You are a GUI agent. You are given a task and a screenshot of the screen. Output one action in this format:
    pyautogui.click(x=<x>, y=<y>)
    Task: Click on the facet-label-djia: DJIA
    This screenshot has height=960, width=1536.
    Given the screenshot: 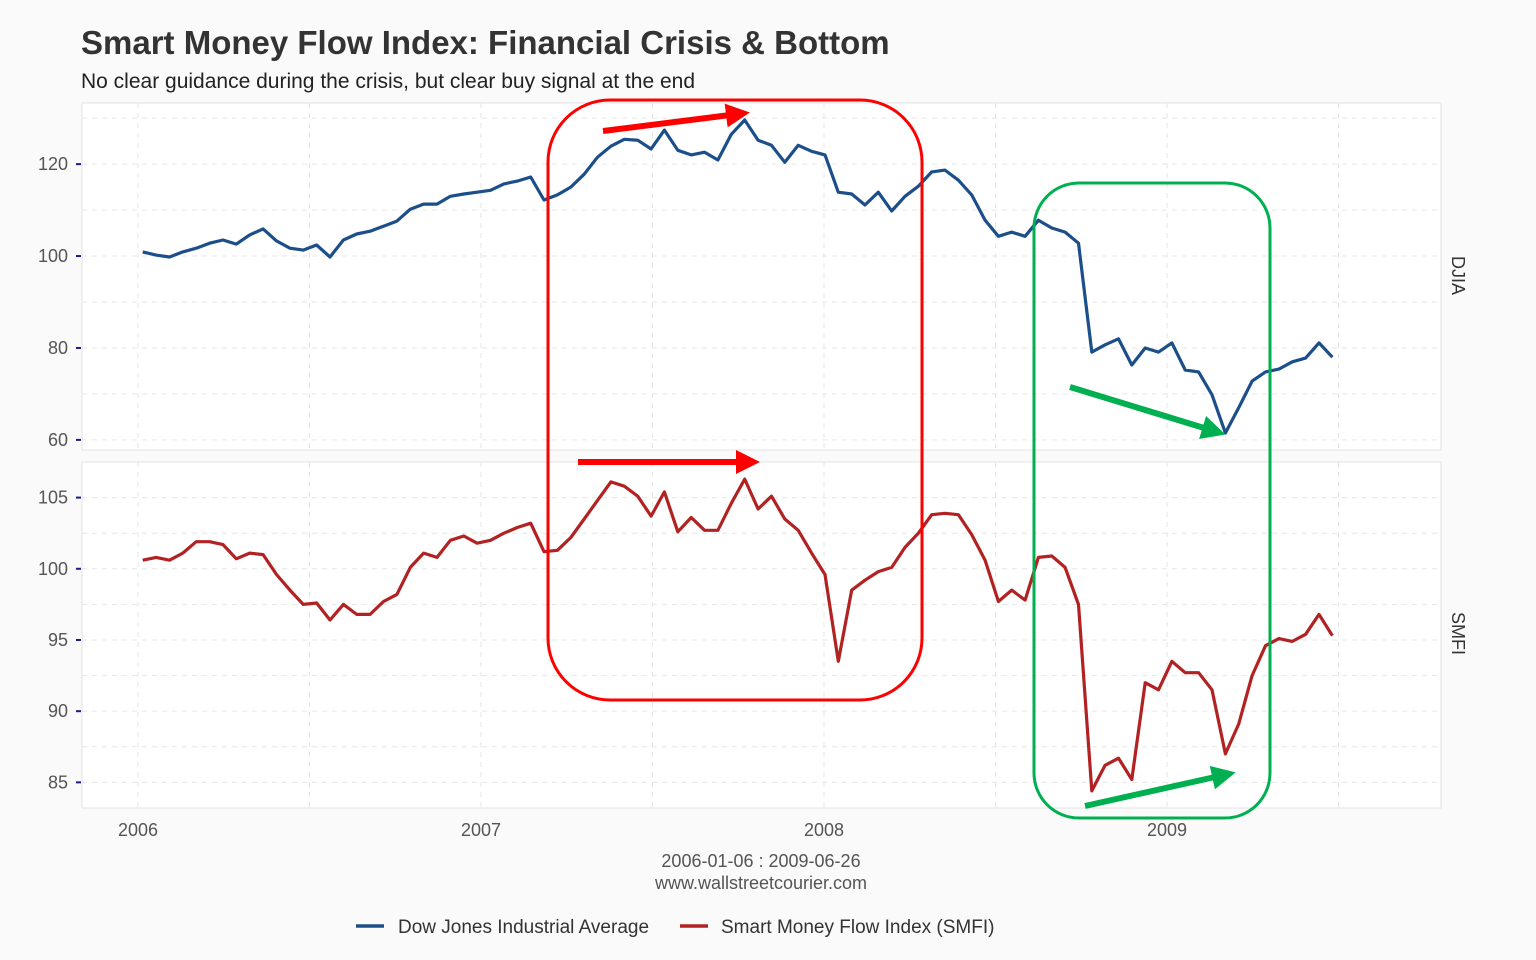 What is the action you would take?
    pyautogui.click(x=1458, y=275)
    